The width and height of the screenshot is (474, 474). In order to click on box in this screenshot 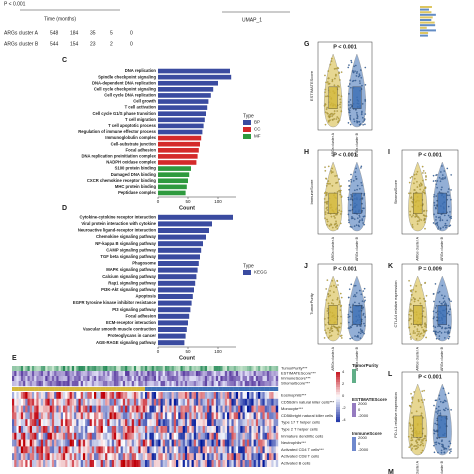, I will do `click(333, 315)`.